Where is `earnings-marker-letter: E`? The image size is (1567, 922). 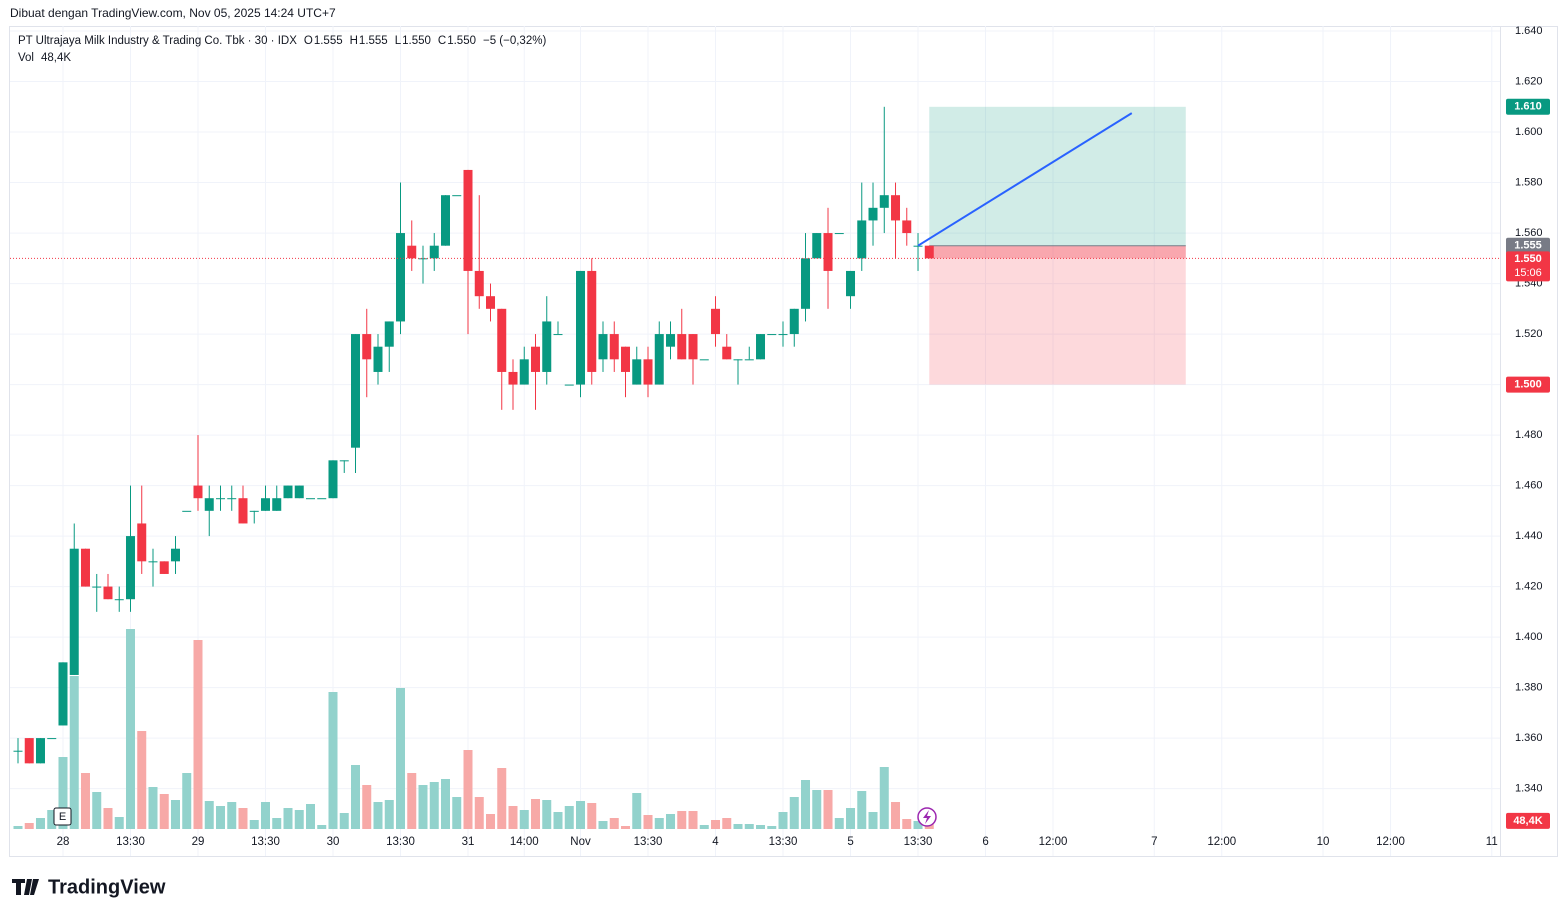 earnings-marker-letter: E is located at coordinates (62, 817).